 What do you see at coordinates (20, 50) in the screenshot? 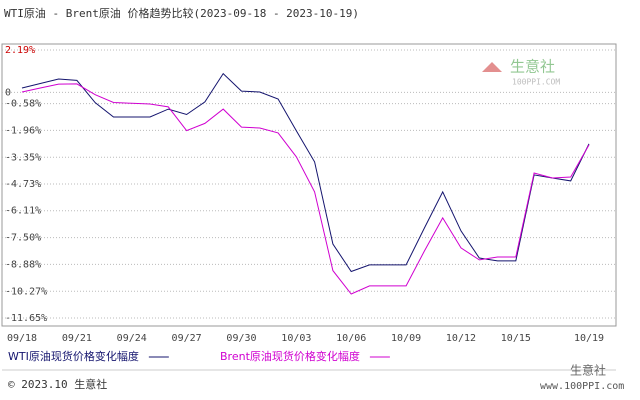
I see `y-tick-label: 2.19%` at bounding box center [20, 50].